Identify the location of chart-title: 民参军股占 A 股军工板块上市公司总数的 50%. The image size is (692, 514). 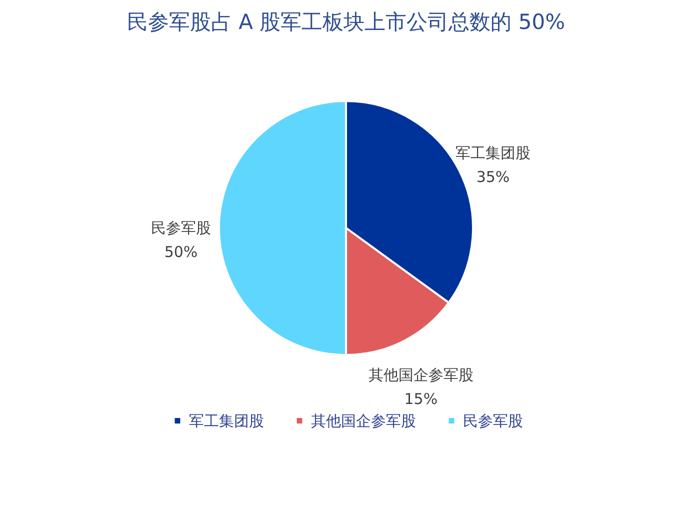
(346, 22).